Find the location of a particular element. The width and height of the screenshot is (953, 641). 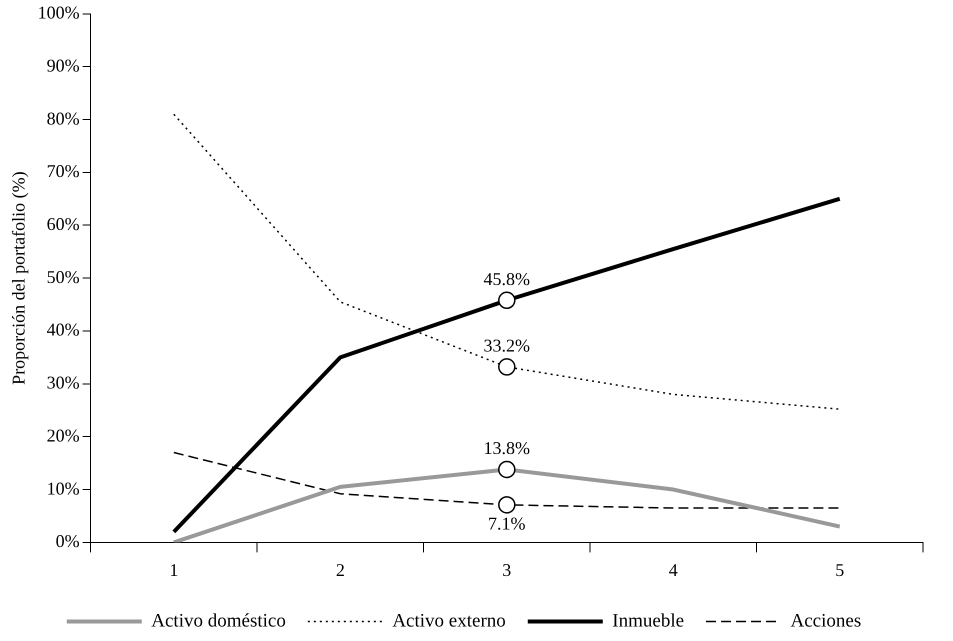

legend-label: Inmueble is located at coordinates (648, 621).